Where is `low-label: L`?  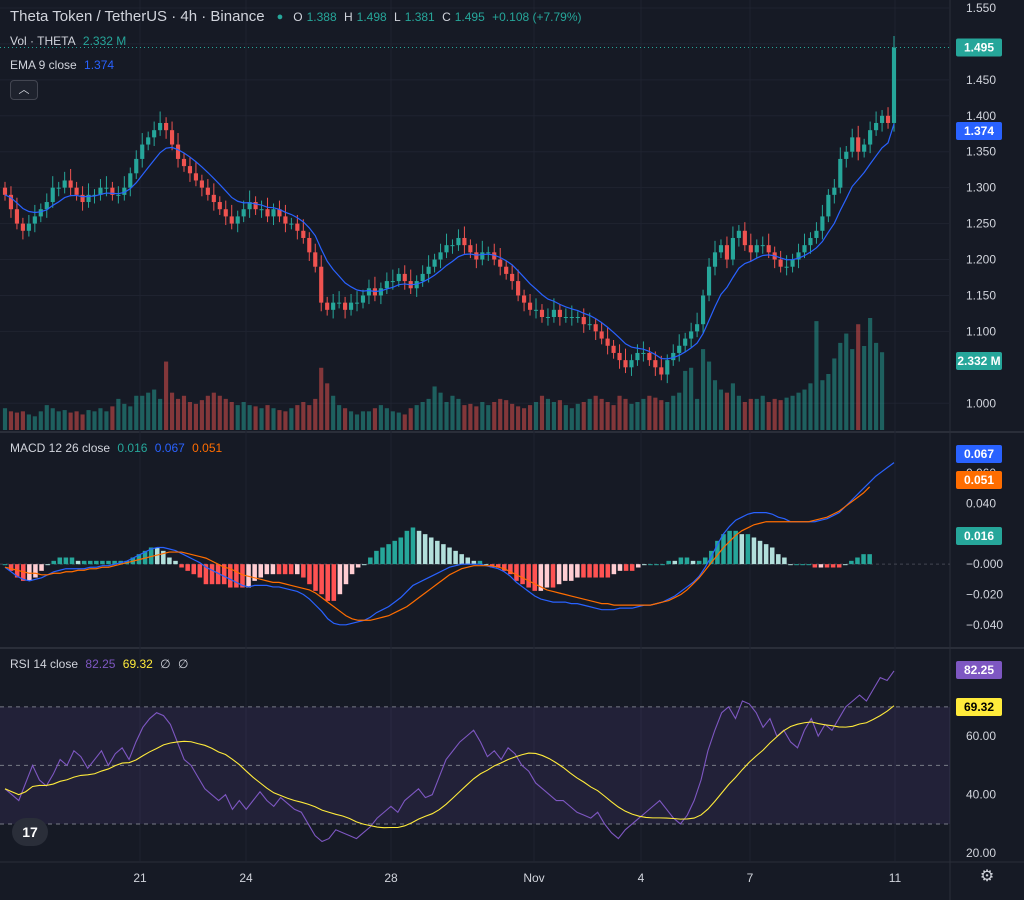
low-label: L is located at coordinates (397, 16).